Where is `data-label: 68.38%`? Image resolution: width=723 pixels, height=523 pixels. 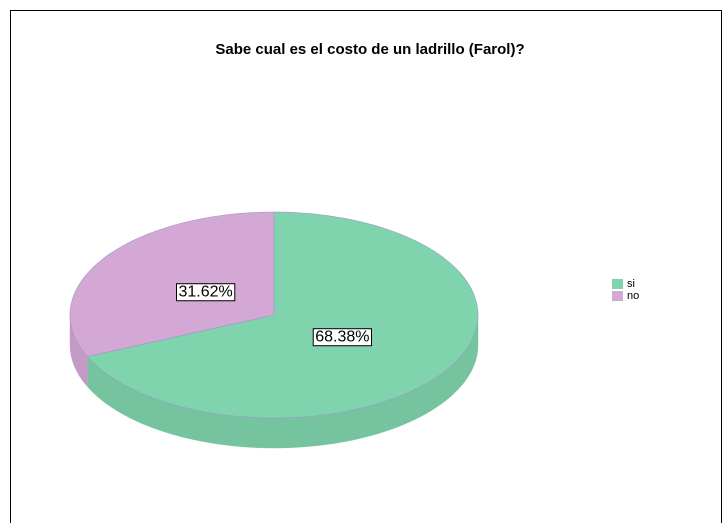
data-label: 68.38% is located at coordinates (342, 337).